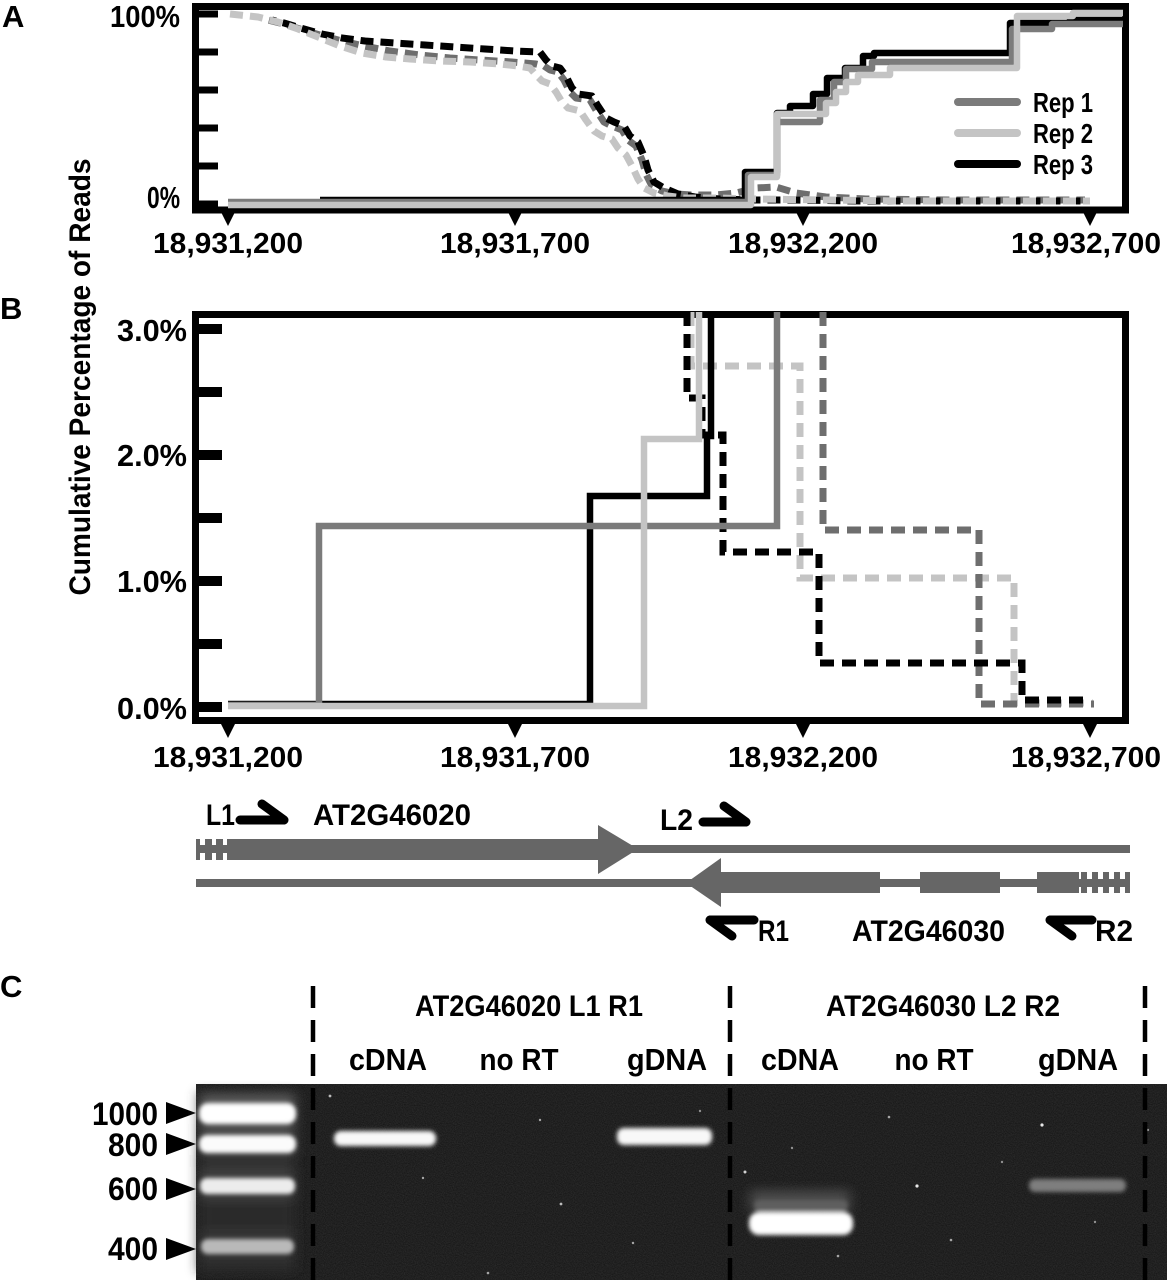 This screenshot has height=1280, width=1167. What do you see at coordinates (928, 931) in the screenshot?
I see `svg-text: AT2G46030` at bounding box center [928, 931].